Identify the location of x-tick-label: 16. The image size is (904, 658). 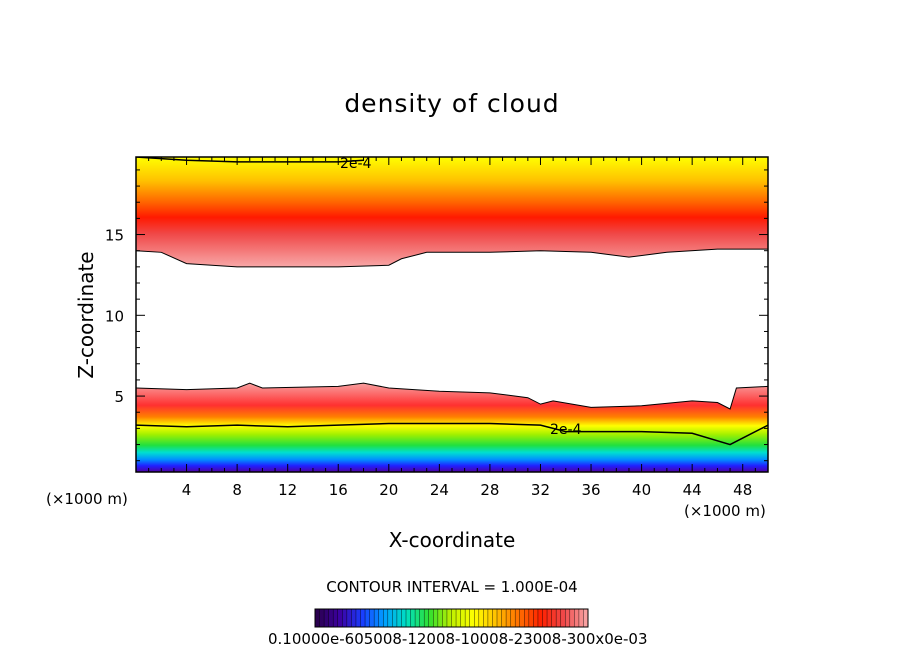
(338, 490).